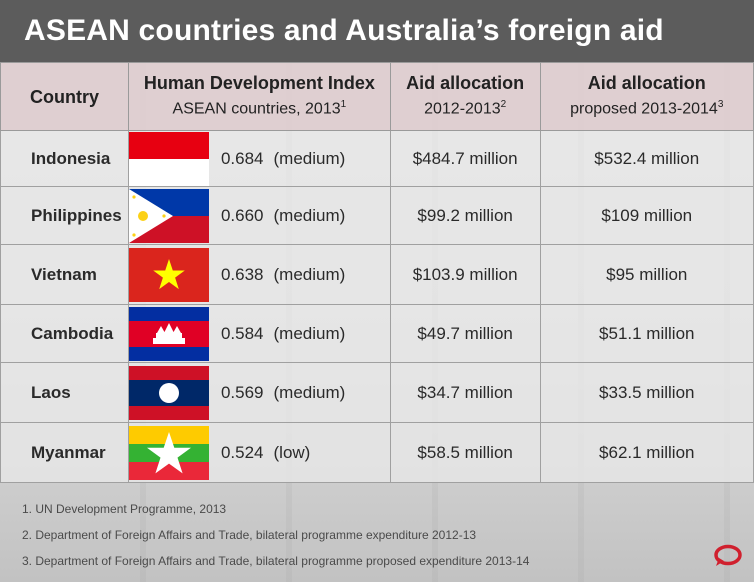  What do you see at coordinates (64, 392) in the screenshot?
I see `country-name: Laos` at bounding box center [64, 392].